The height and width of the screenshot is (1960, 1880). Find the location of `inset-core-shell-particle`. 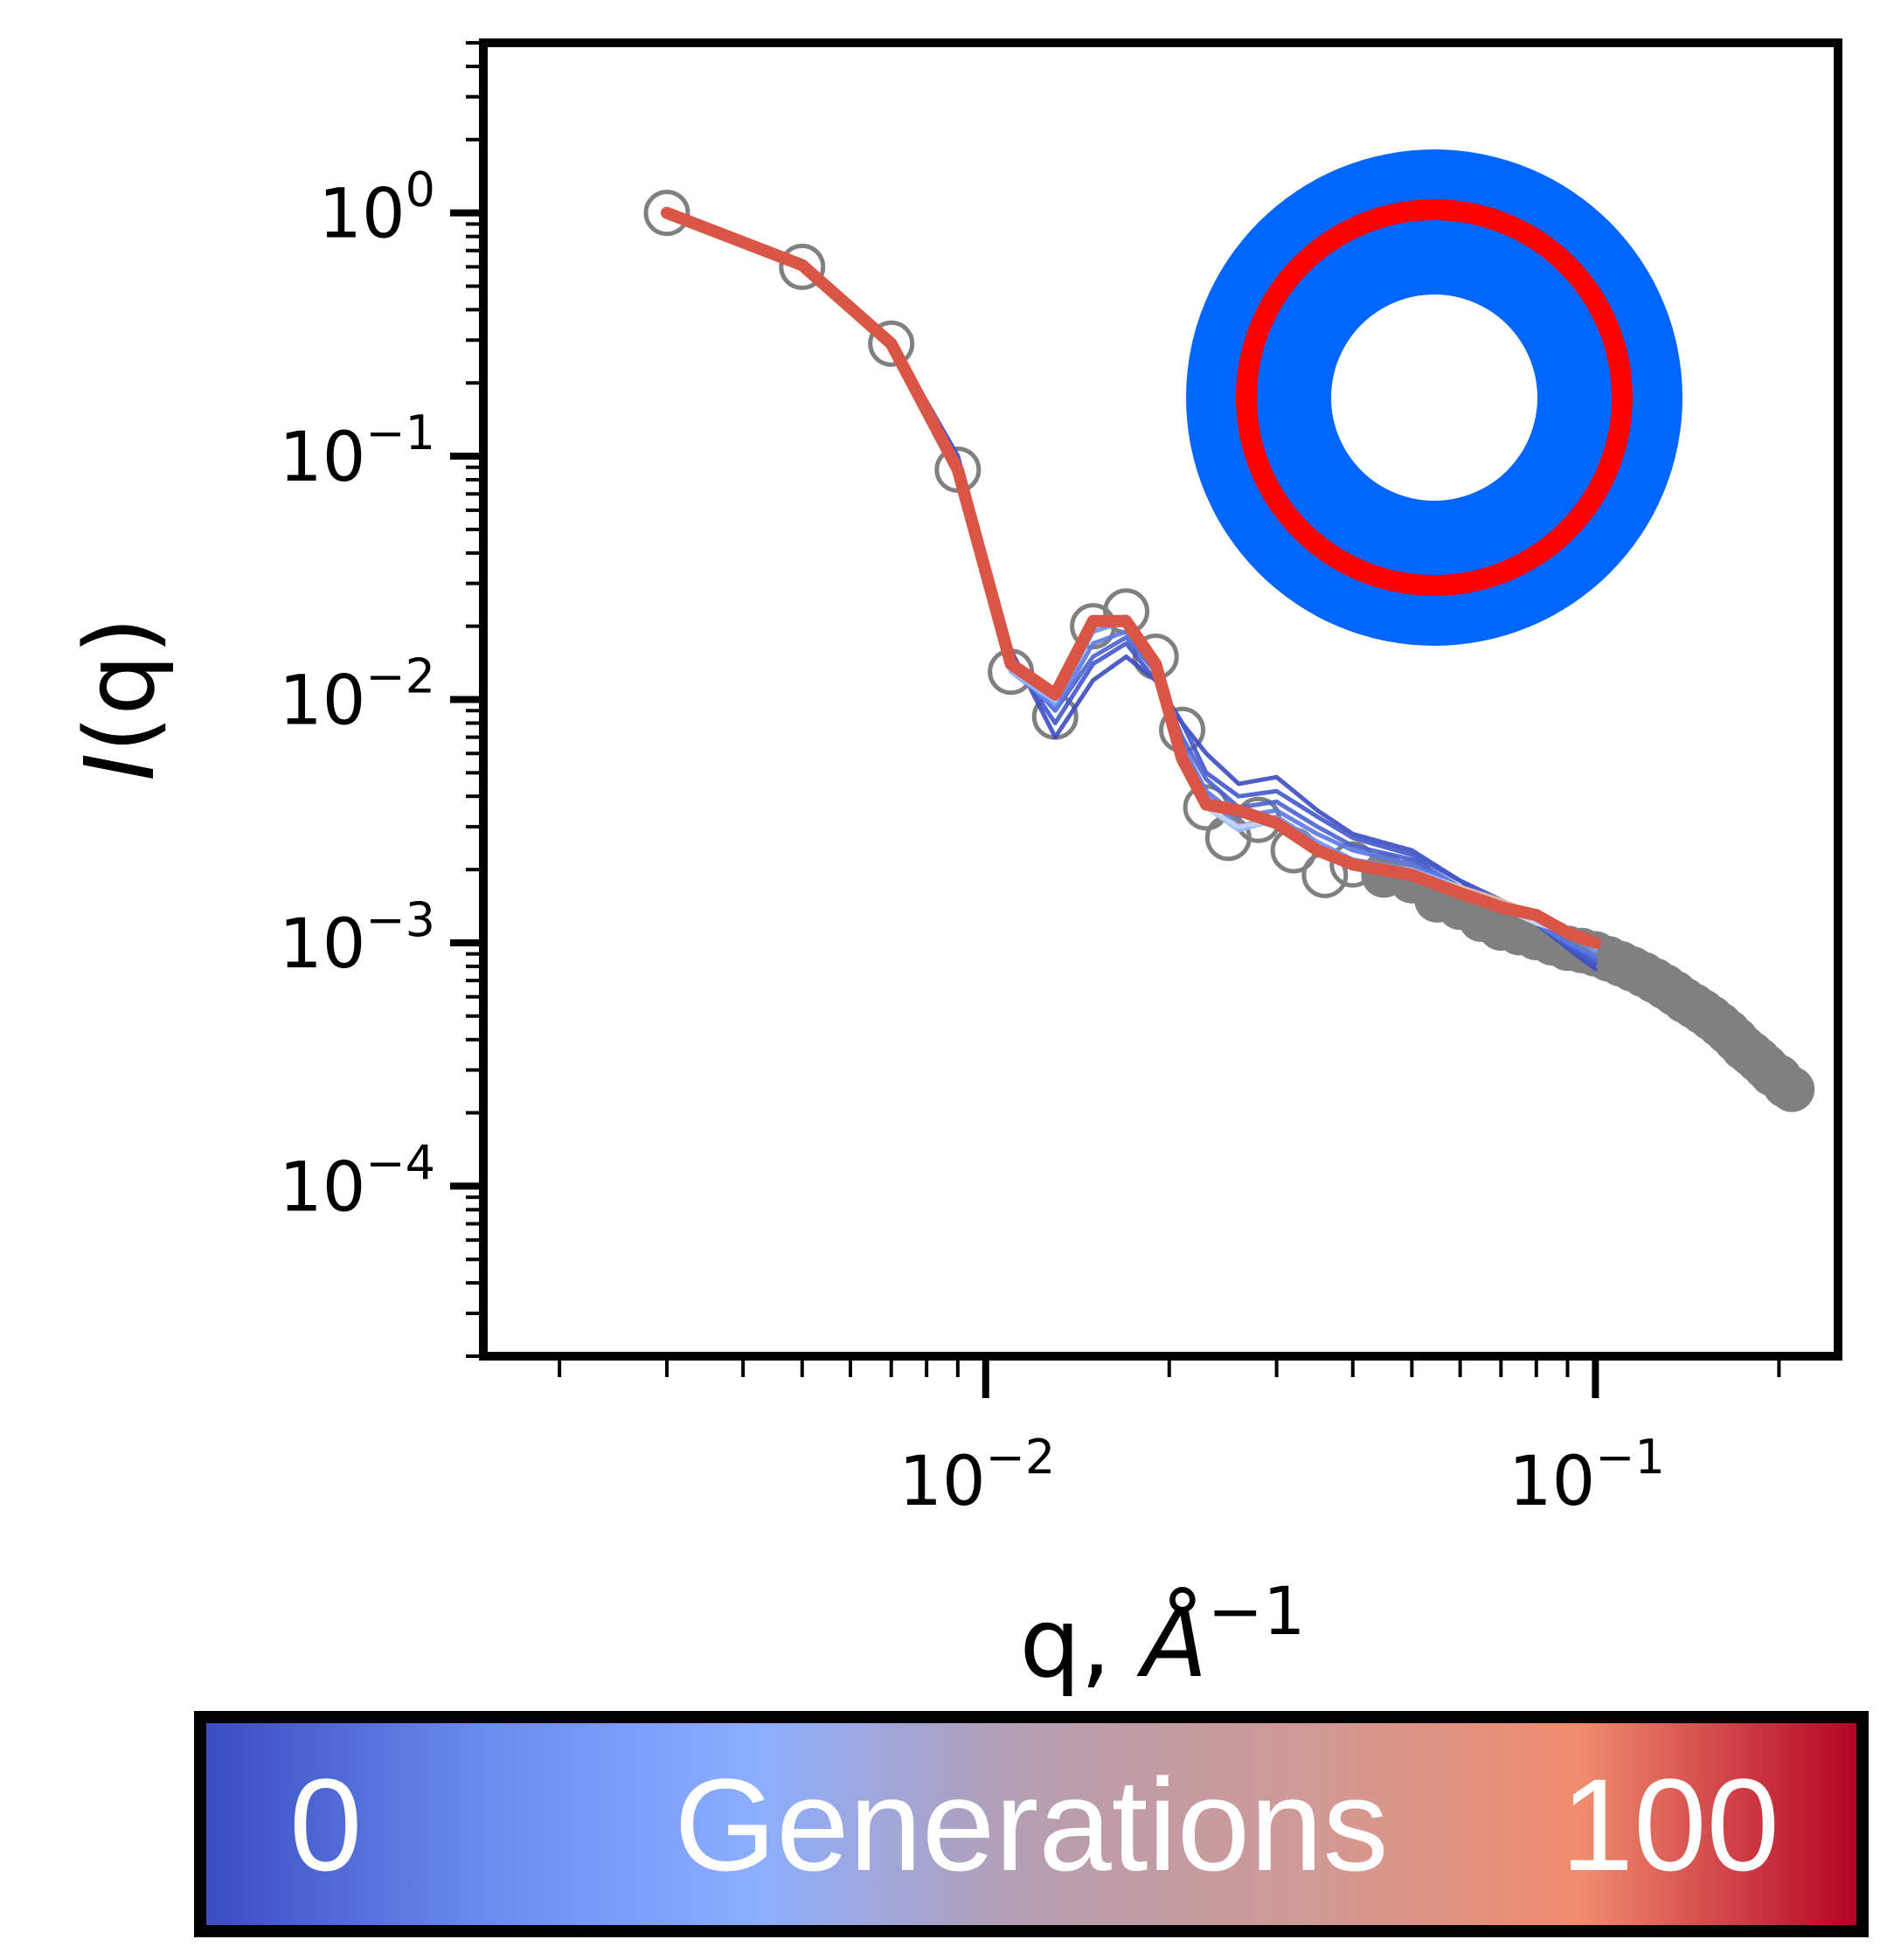

inset-core-shell-particle is located at coordinates (1434, 397).